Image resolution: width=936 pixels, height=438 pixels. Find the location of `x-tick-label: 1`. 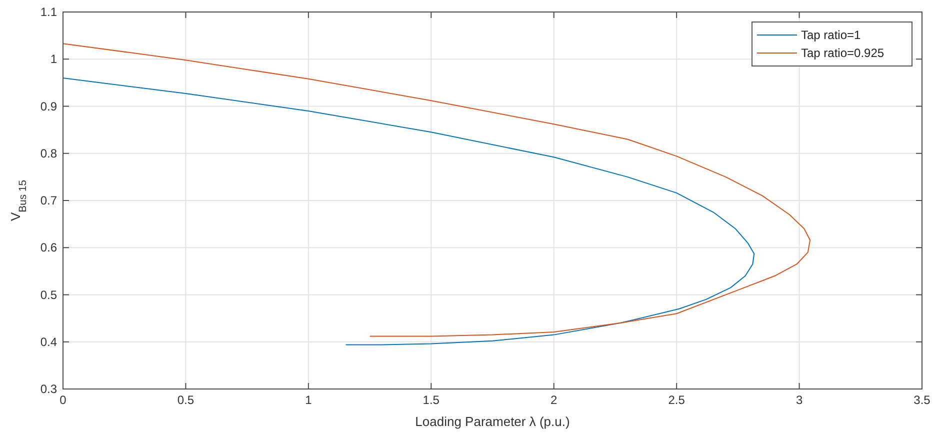

x-tick-label: 1 is located at coordinates (308, 400).